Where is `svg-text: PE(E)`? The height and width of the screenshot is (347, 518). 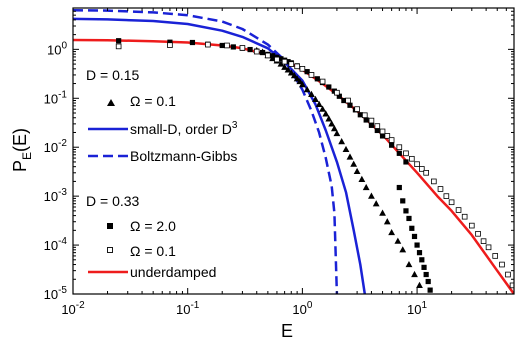 svg-text: PE(E) is located at coordinates (22, 150).